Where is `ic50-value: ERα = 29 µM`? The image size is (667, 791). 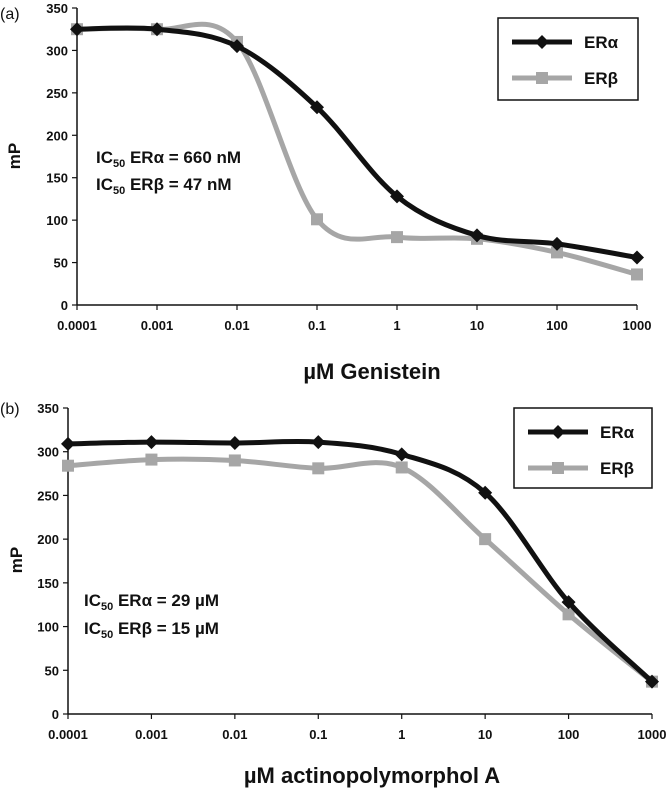 ic50-value: ERα = 29 µM is located at coordinates (166, 600).